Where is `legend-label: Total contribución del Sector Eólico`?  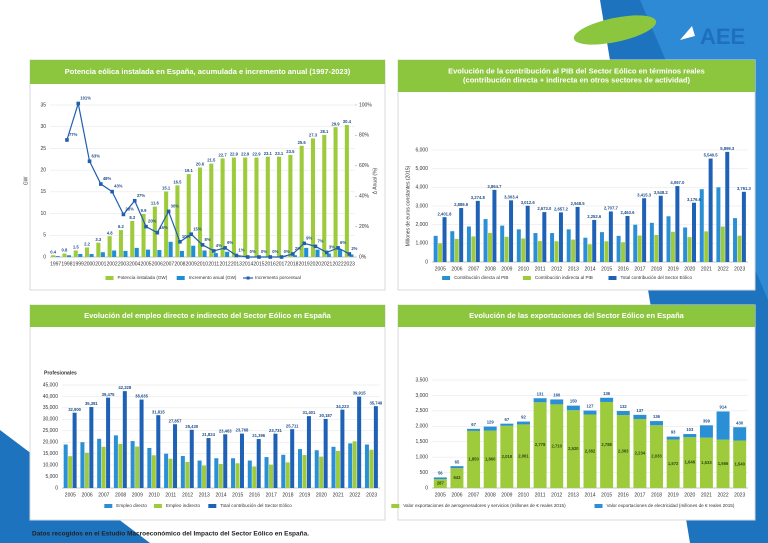 legend-label: Total contribución del Sector Eólico is located at coordinates (657, 277).